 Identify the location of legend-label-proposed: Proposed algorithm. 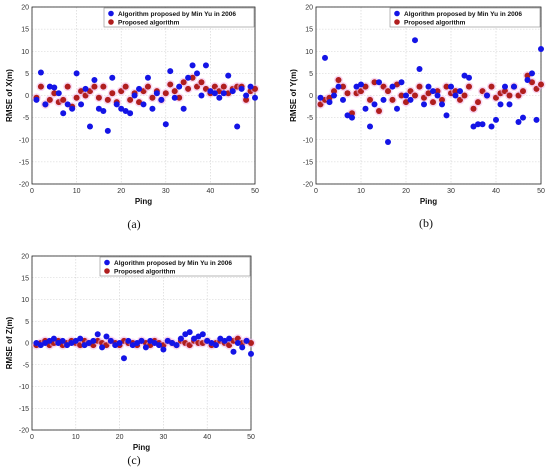
(435, 22).